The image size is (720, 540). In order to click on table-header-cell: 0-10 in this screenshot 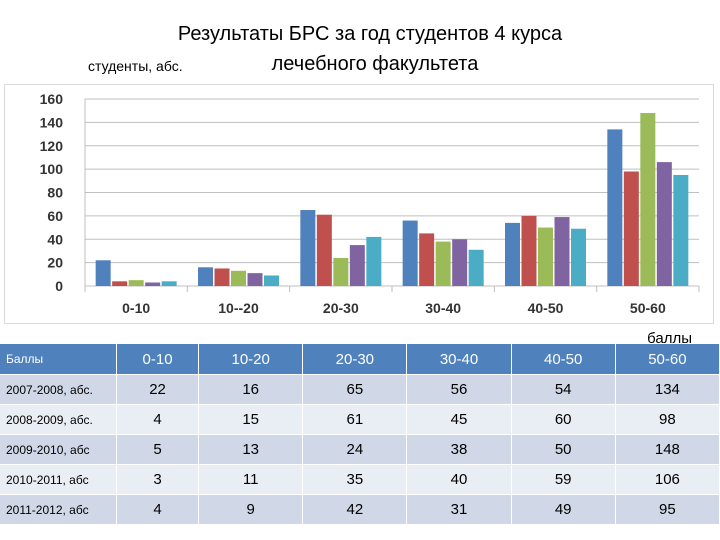, I will do `click(158, 359)`.